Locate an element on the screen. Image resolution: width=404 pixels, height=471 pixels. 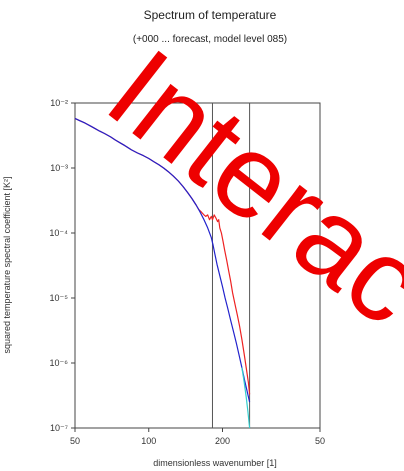
chart-subtitle: (+000 ... forecast, model level 085) is located at coordinates (210, 39).